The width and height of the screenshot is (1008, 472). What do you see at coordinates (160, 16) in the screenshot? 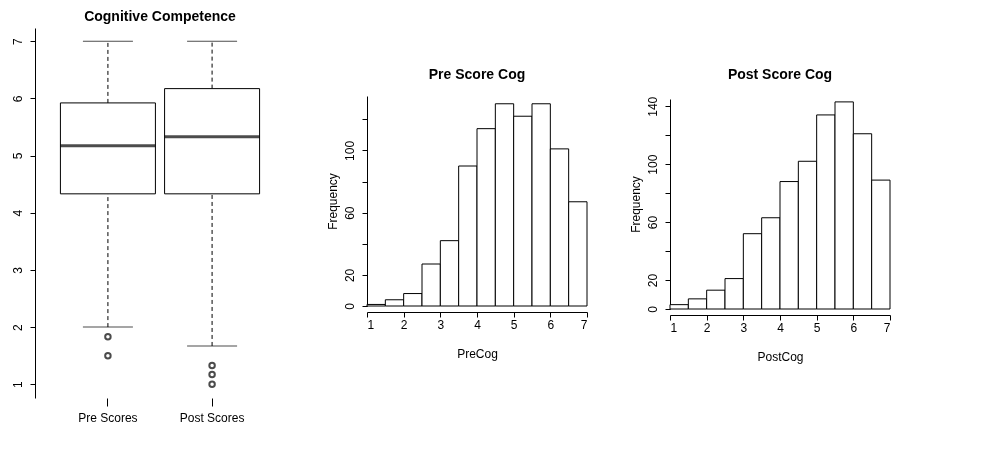
I see `chart-title: Cognitive Competence` at bounding box center [160, 16].